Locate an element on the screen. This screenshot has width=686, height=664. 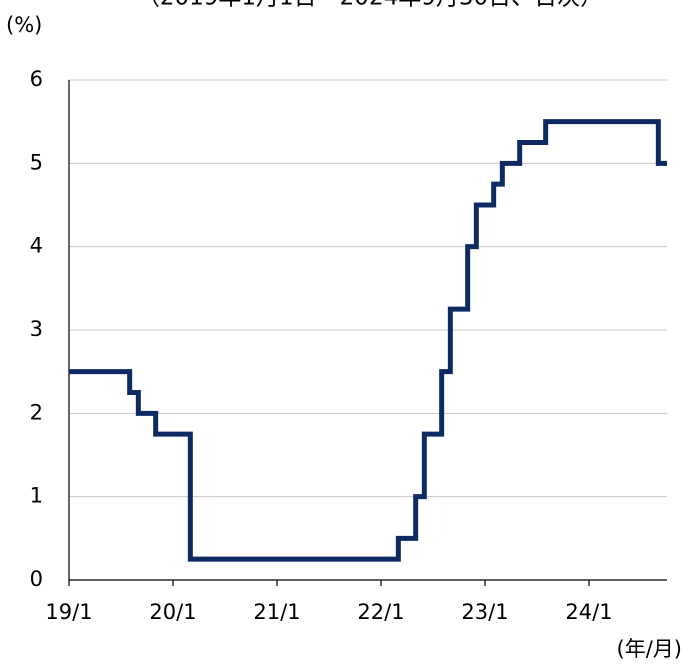
y-tick-label: 5 is located at coordinates (36, 162).